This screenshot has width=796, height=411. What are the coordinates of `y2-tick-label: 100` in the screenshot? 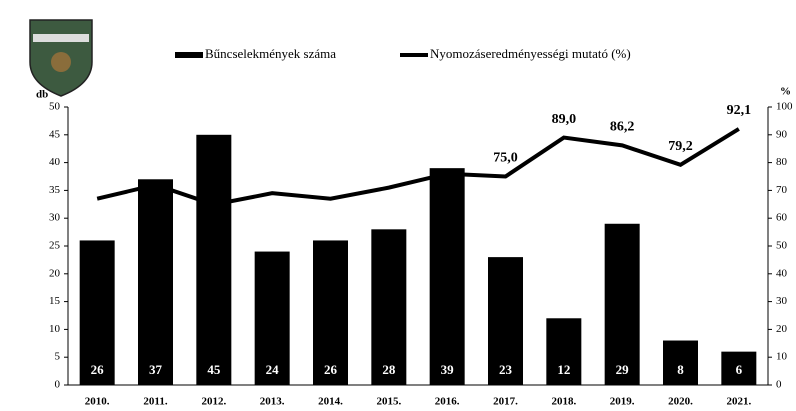 It's located at (784, 107).